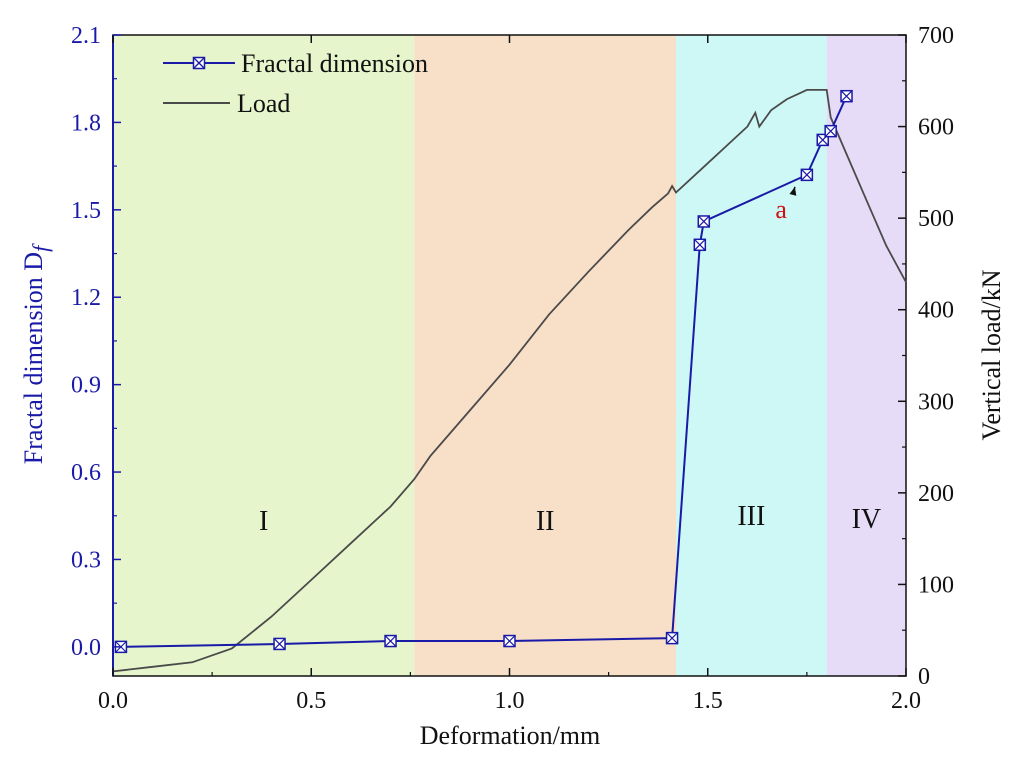 This screenshot has width=1020, height=757. I want to click on x-tick-label: 0.5, so click(311, 701).